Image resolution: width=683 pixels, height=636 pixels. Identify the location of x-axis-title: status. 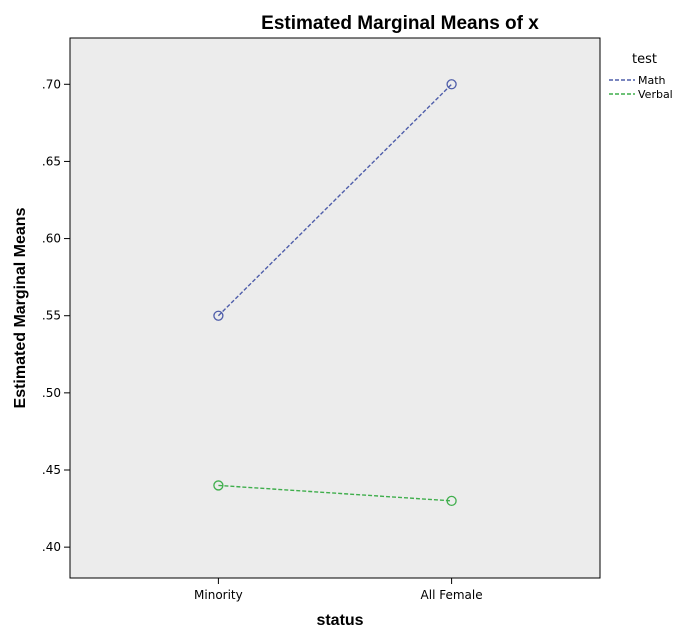
(339, 620).